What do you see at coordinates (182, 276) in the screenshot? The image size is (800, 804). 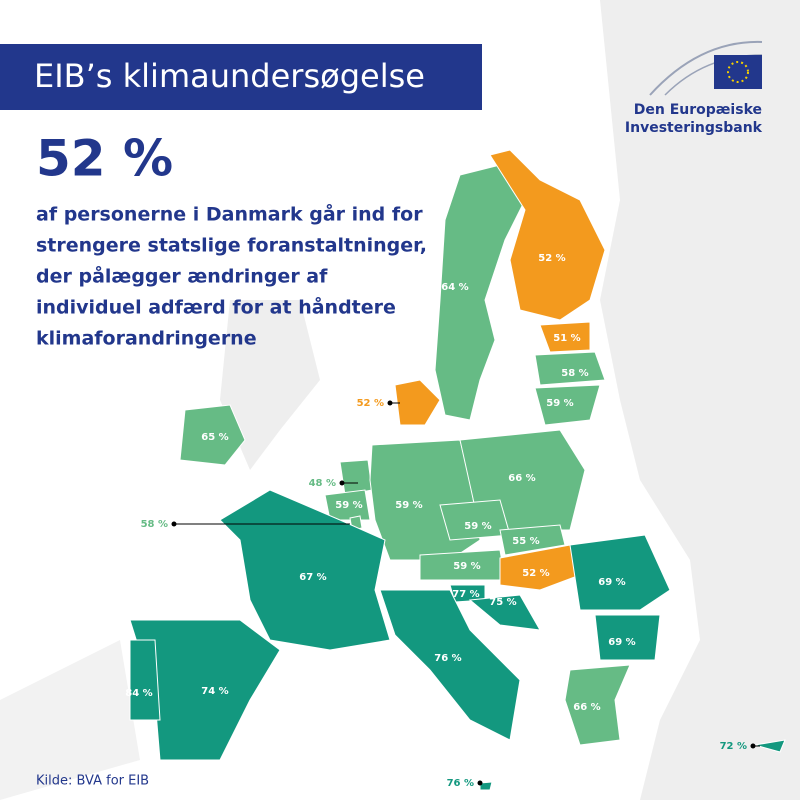 I see `description-line: der pålægger ændringer af` at bounding box center [182, 276].